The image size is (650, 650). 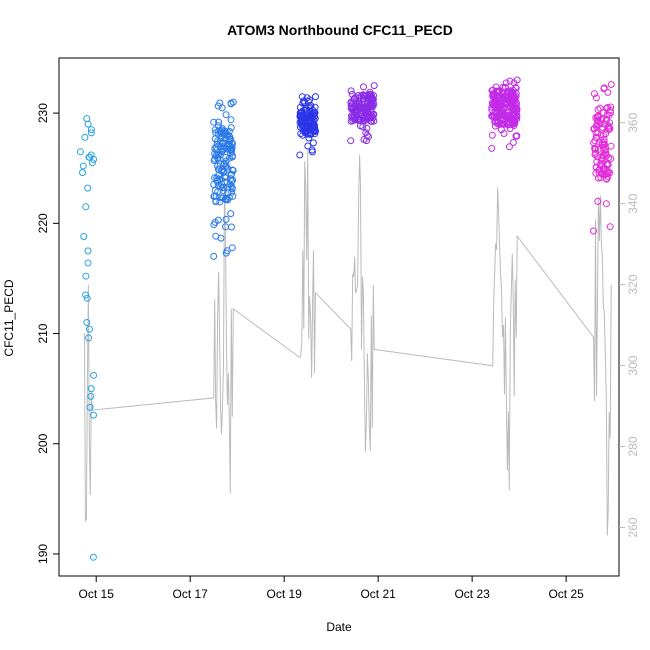 What do you see at coordinates (378, 594) in the screenshot?
I see `x-tick-label-3: Oct 21` at bounding box center [378, 594].